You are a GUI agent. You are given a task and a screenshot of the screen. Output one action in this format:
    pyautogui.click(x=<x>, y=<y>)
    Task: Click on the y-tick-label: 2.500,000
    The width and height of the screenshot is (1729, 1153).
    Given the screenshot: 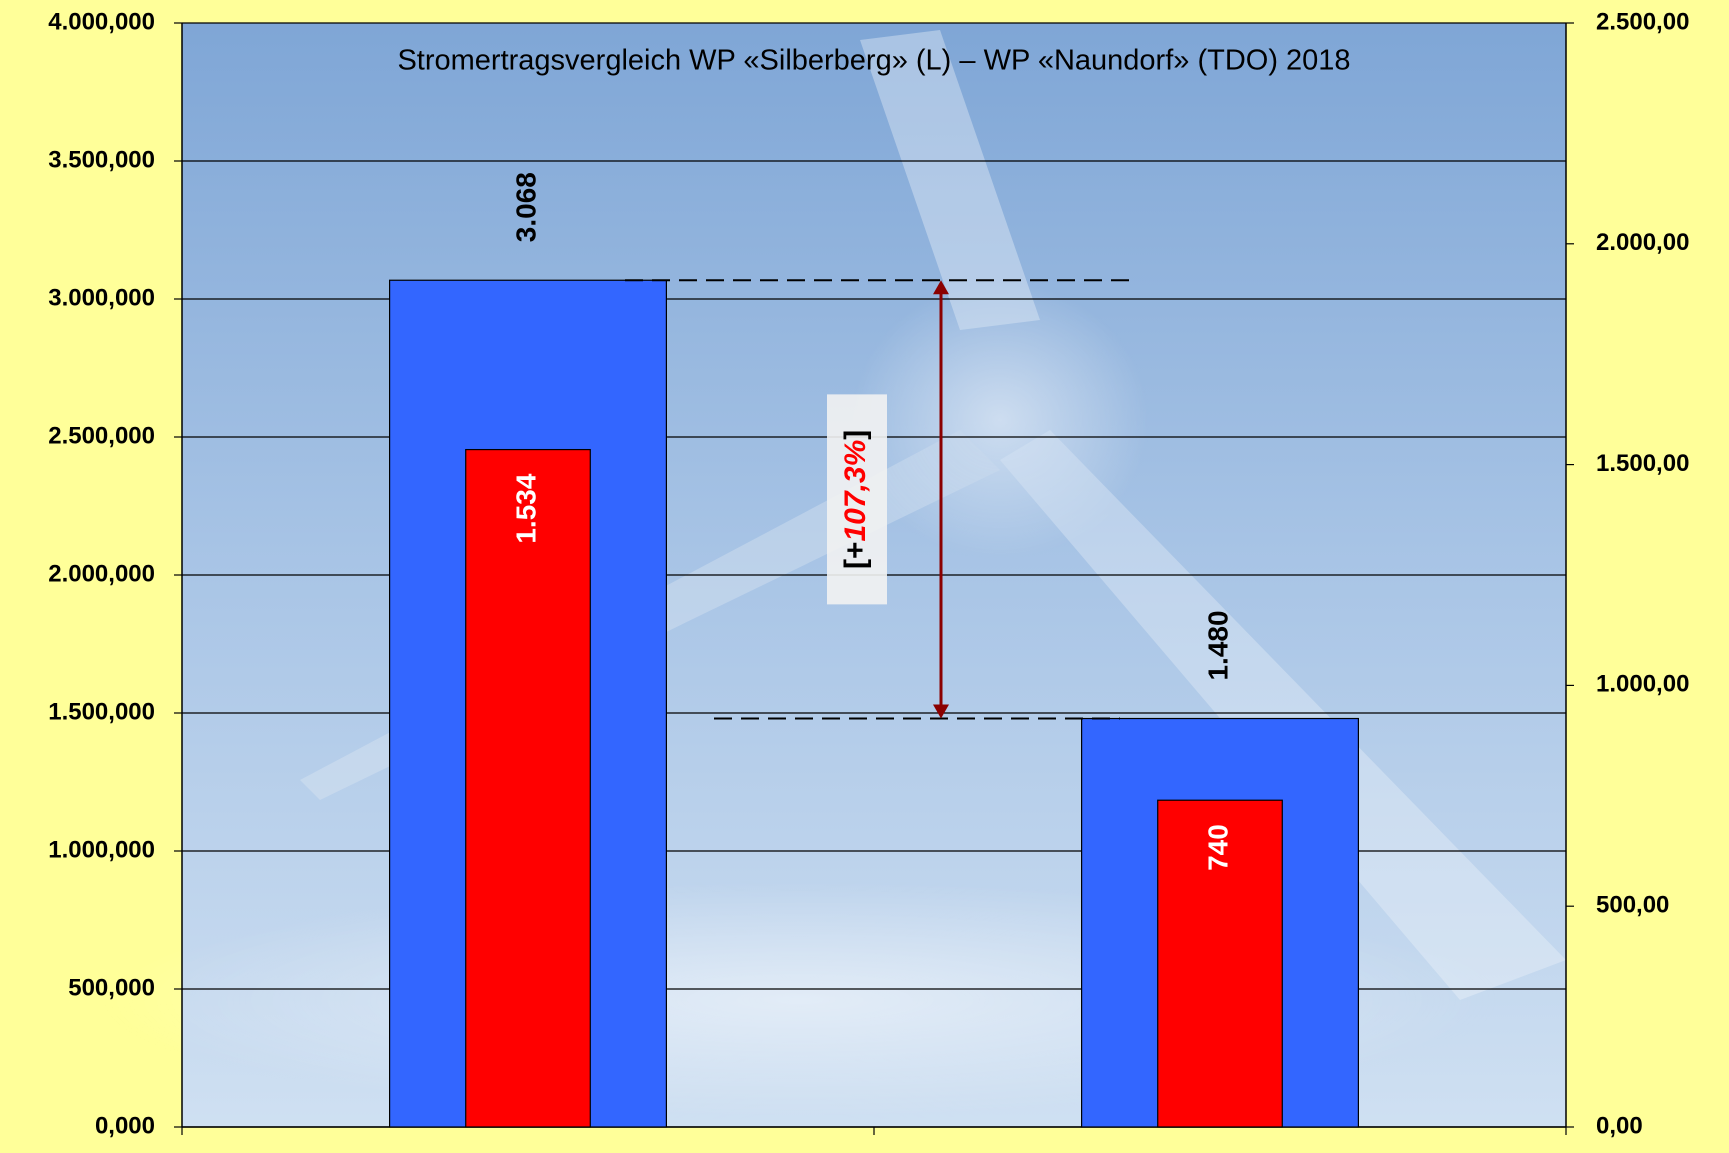 What is the action you would take?
    pyautogui.click(x=101, y=435)
    